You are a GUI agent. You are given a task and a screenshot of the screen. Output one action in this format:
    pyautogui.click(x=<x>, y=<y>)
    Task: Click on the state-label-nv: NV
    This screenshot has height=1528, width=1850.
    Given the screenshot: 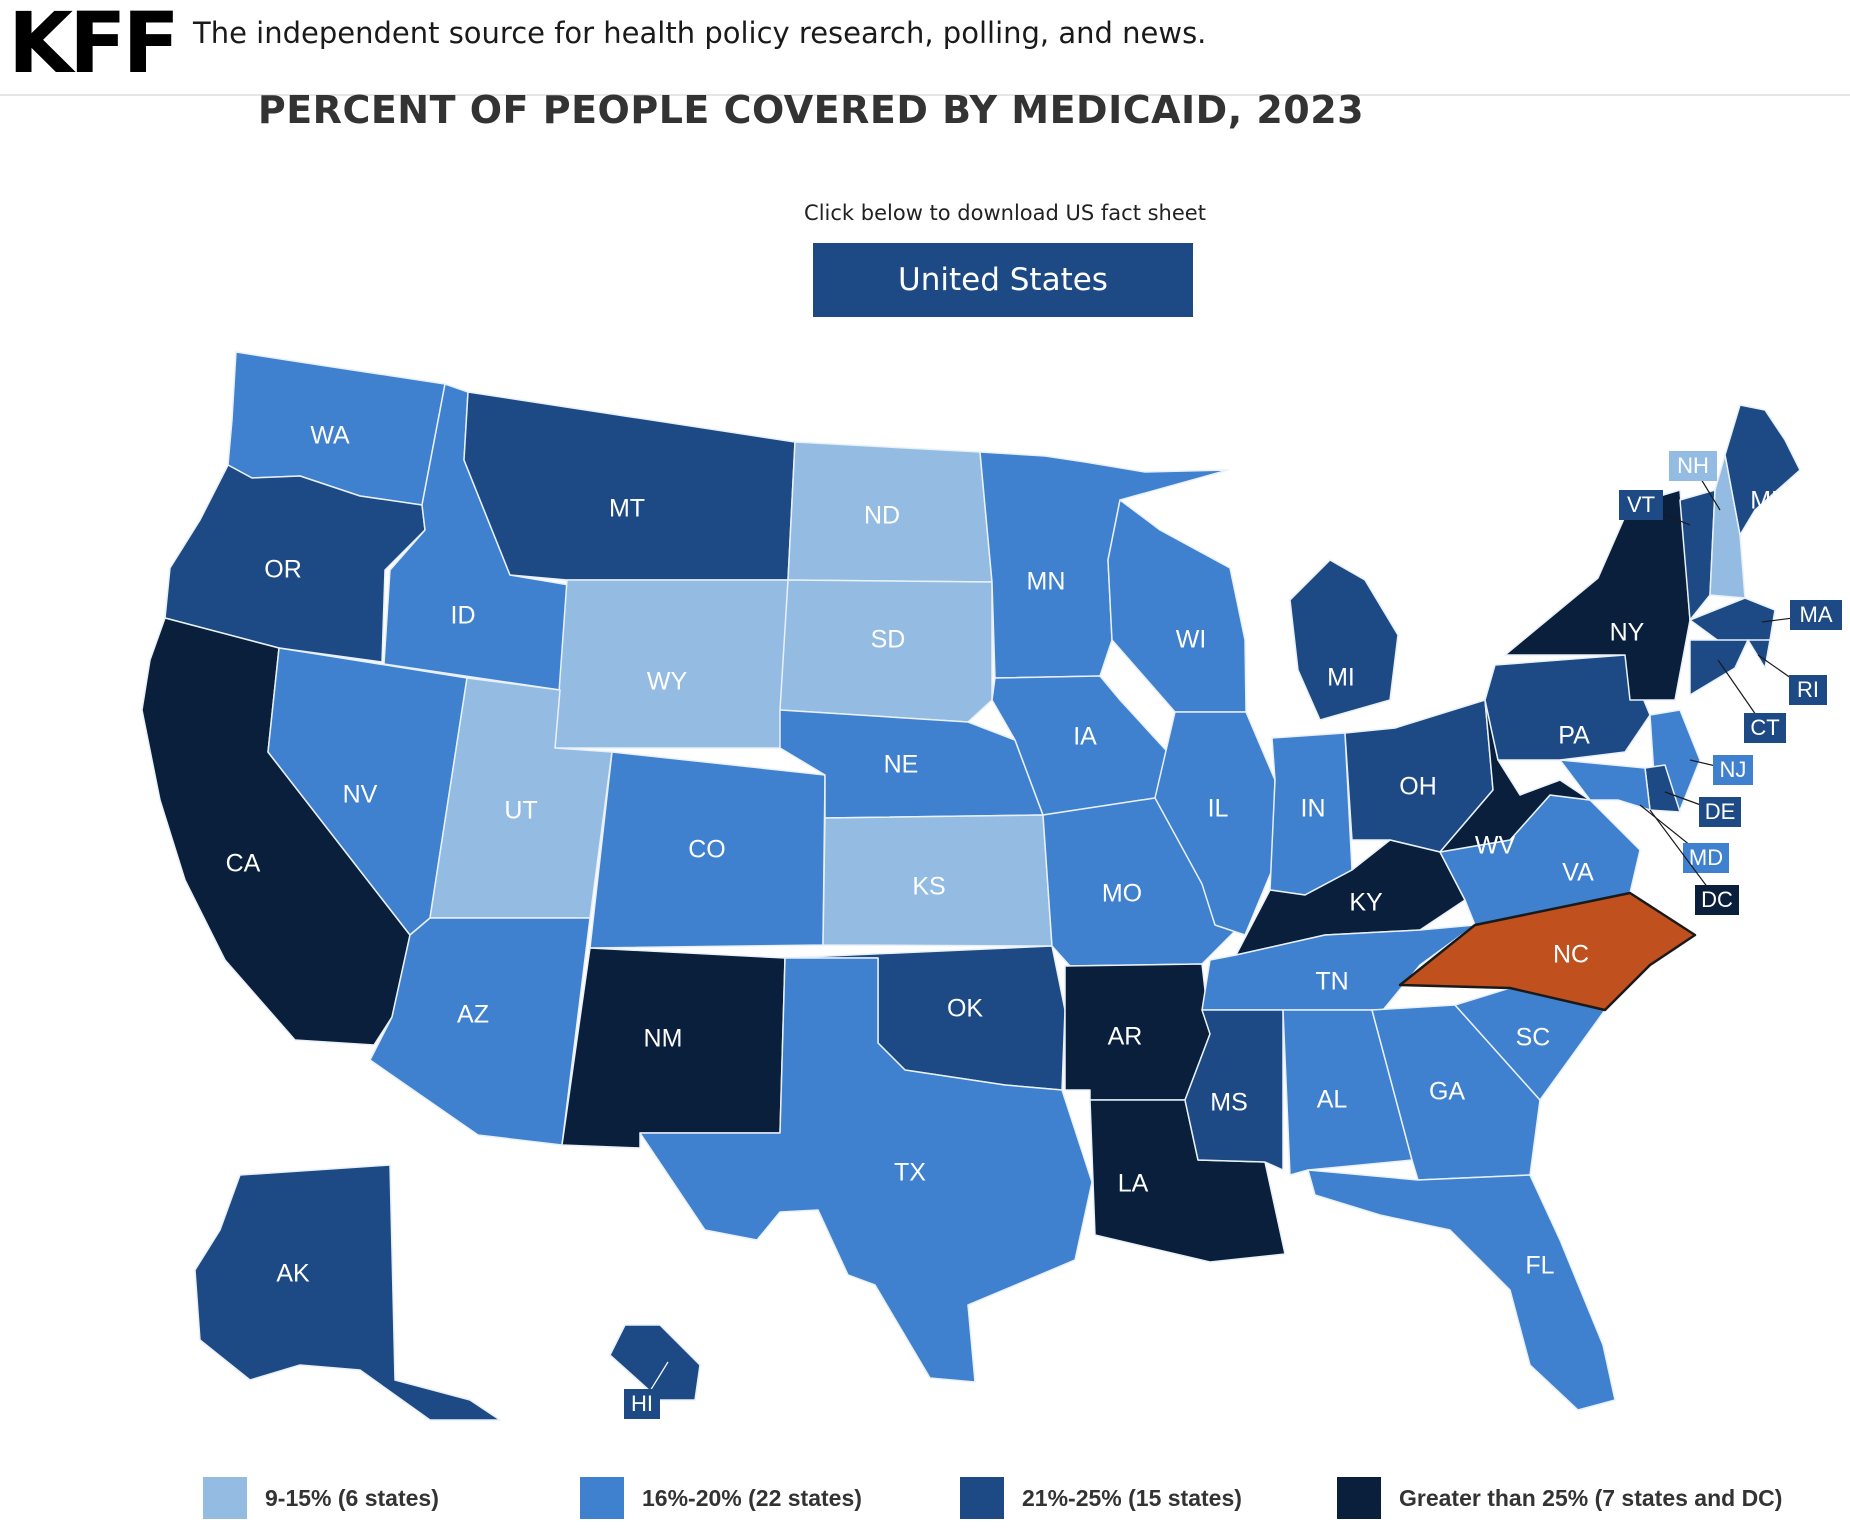 What is the action you would take?
    pyautogui.click(x=360, y=795)
    